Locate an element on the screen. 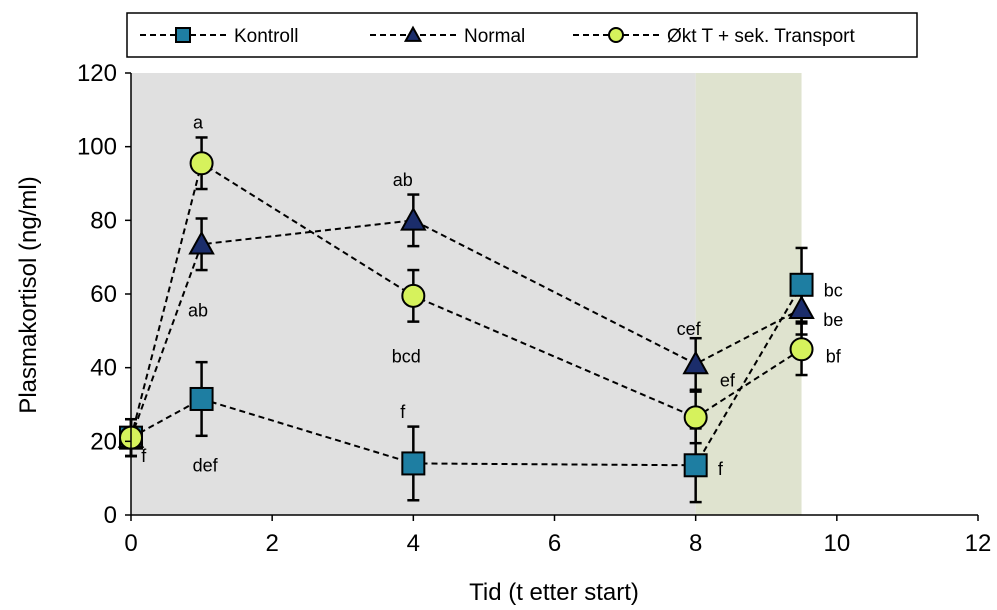 Image resolution: width=997 pixels, height=610 pixels. annotation-label: cef is located at coordinates (689, 329).